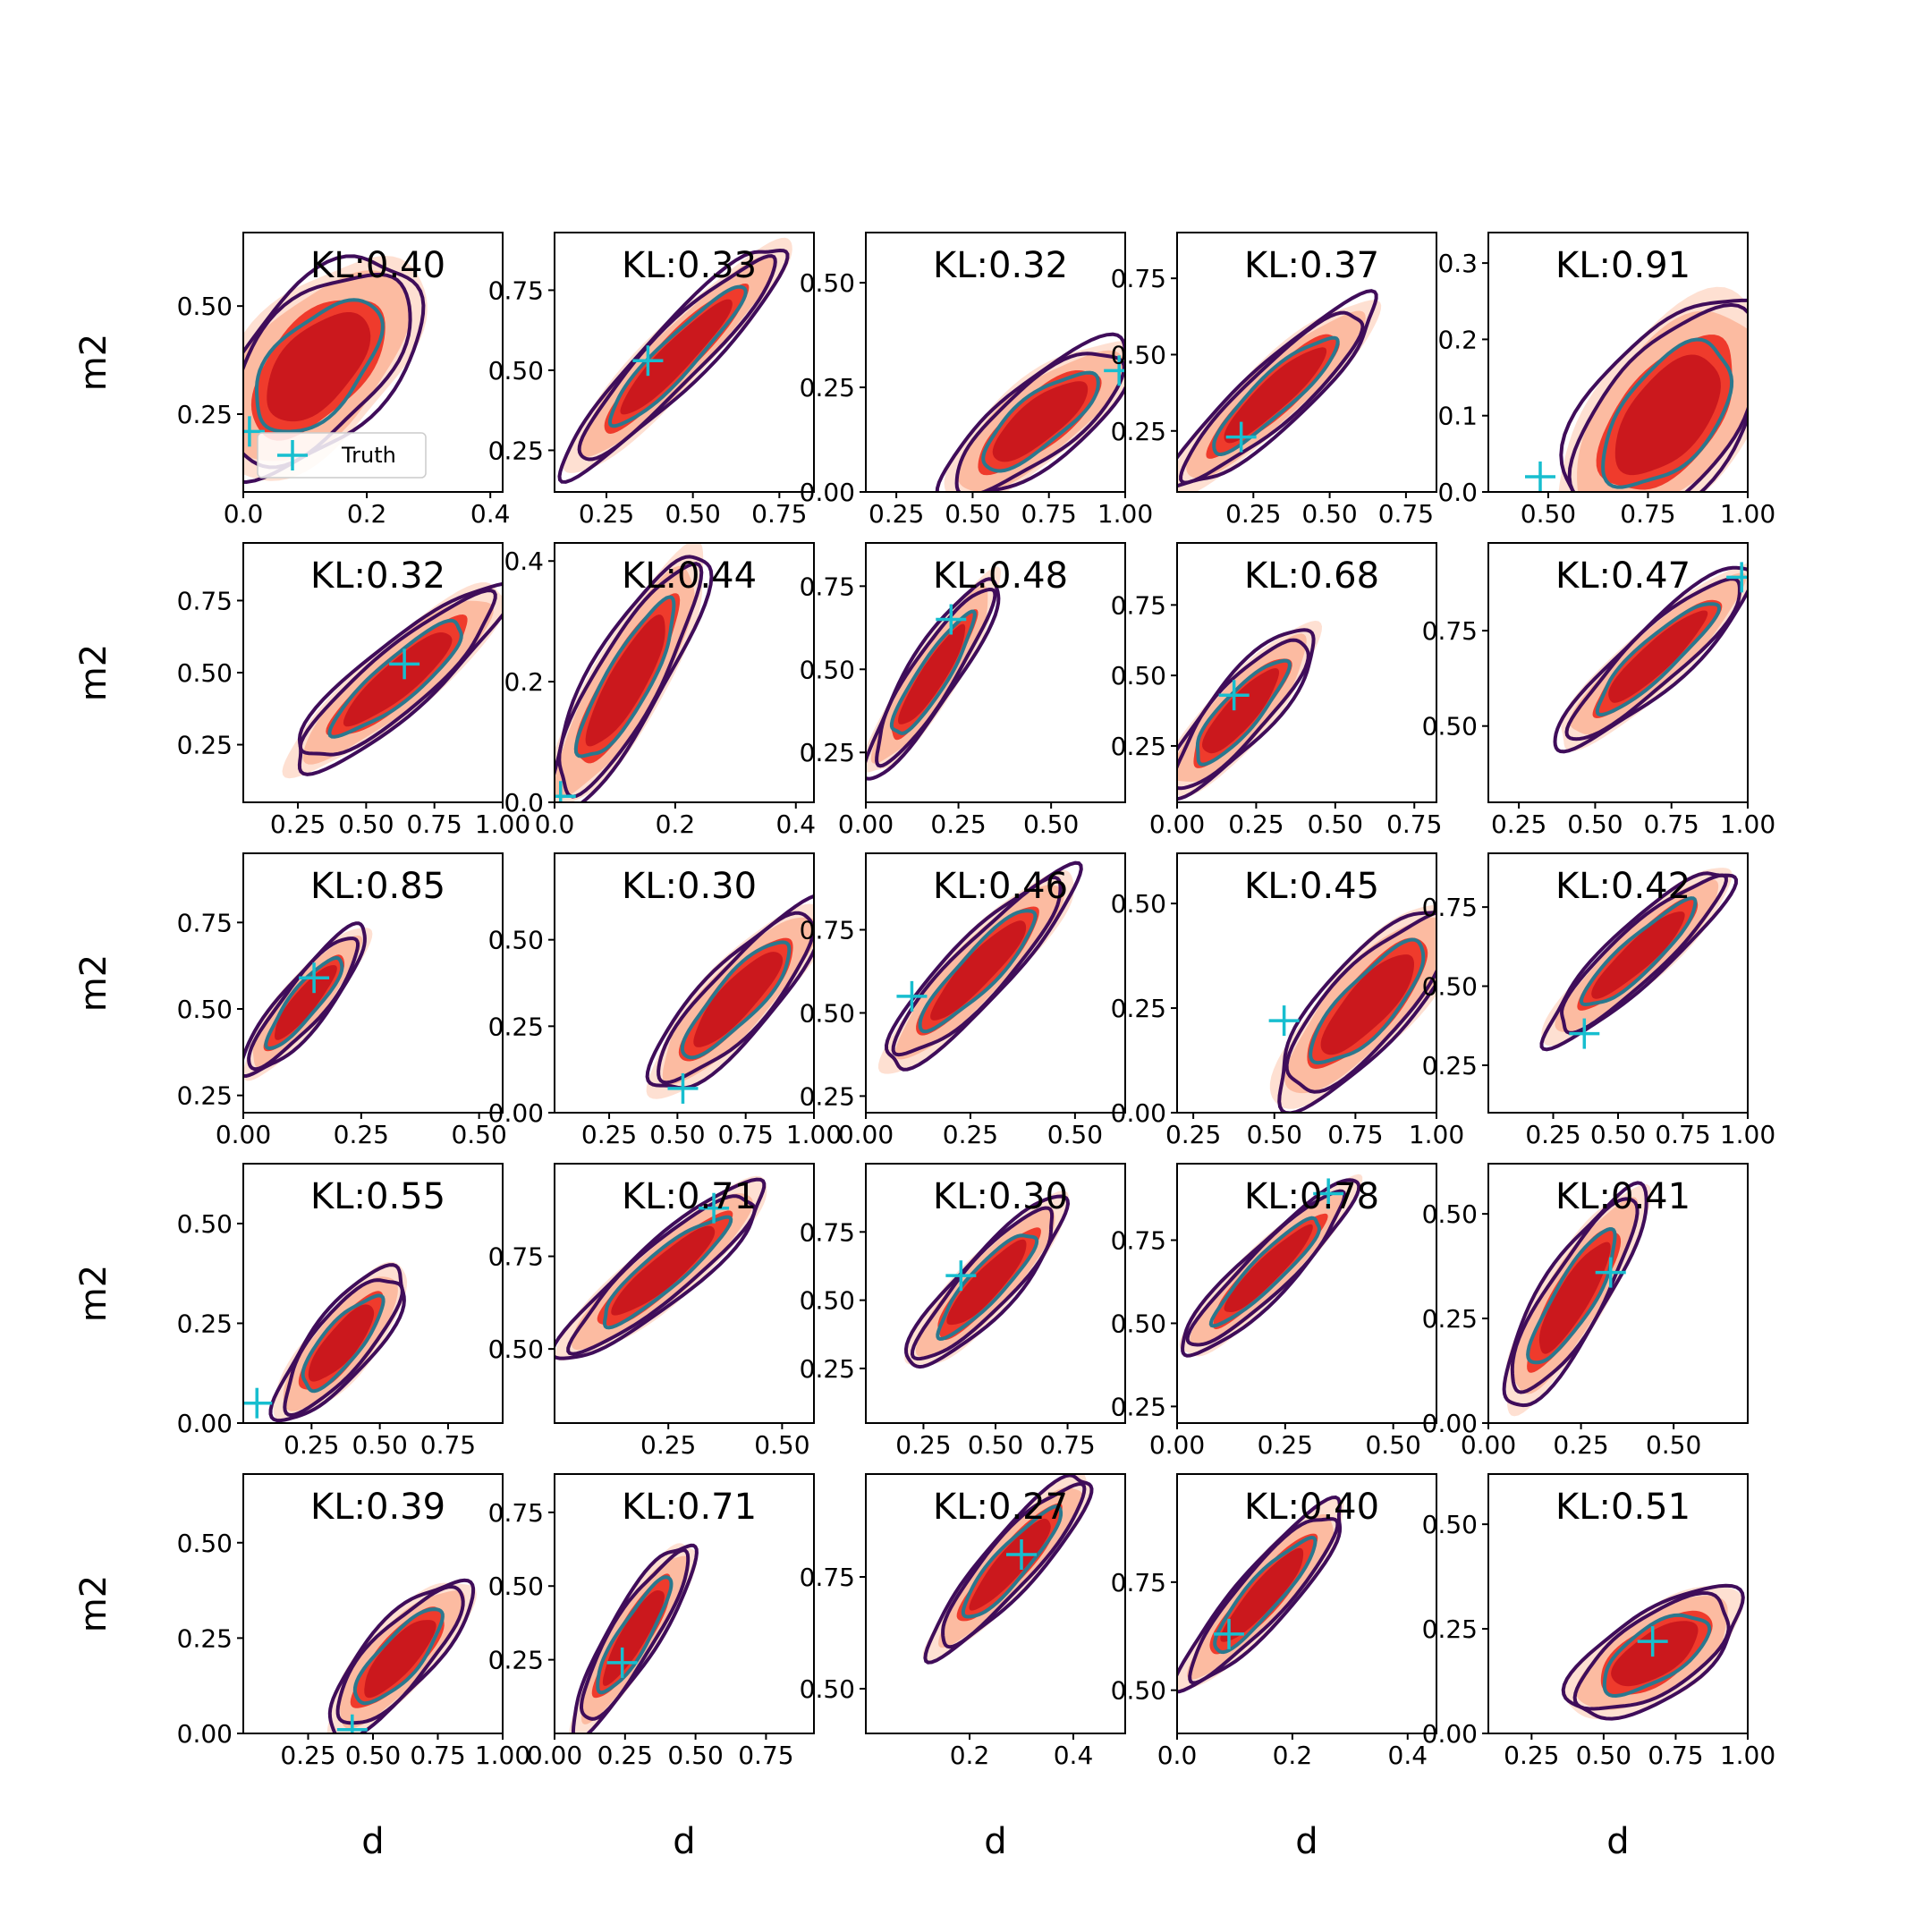  I want to click on legend-box, so click(342, 455).